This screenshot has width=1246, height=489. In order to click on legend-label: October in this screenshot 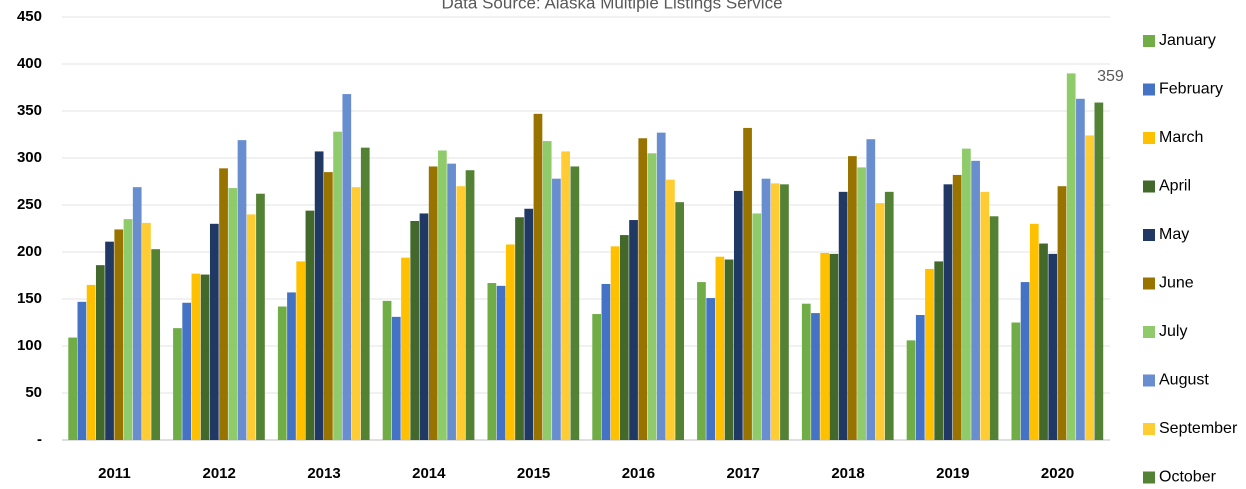, I will do `click(1188, 477)`.